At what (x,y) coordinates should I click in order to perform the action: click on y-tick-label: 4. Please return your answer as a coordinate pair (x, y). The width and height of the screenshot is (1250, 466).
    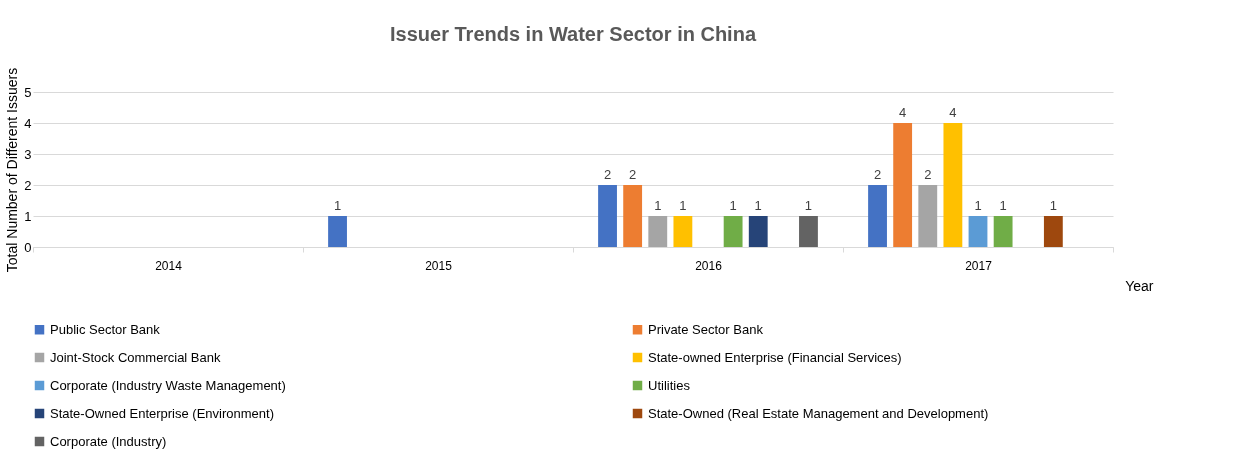
    Looking at the image, I should click on (28, 123).